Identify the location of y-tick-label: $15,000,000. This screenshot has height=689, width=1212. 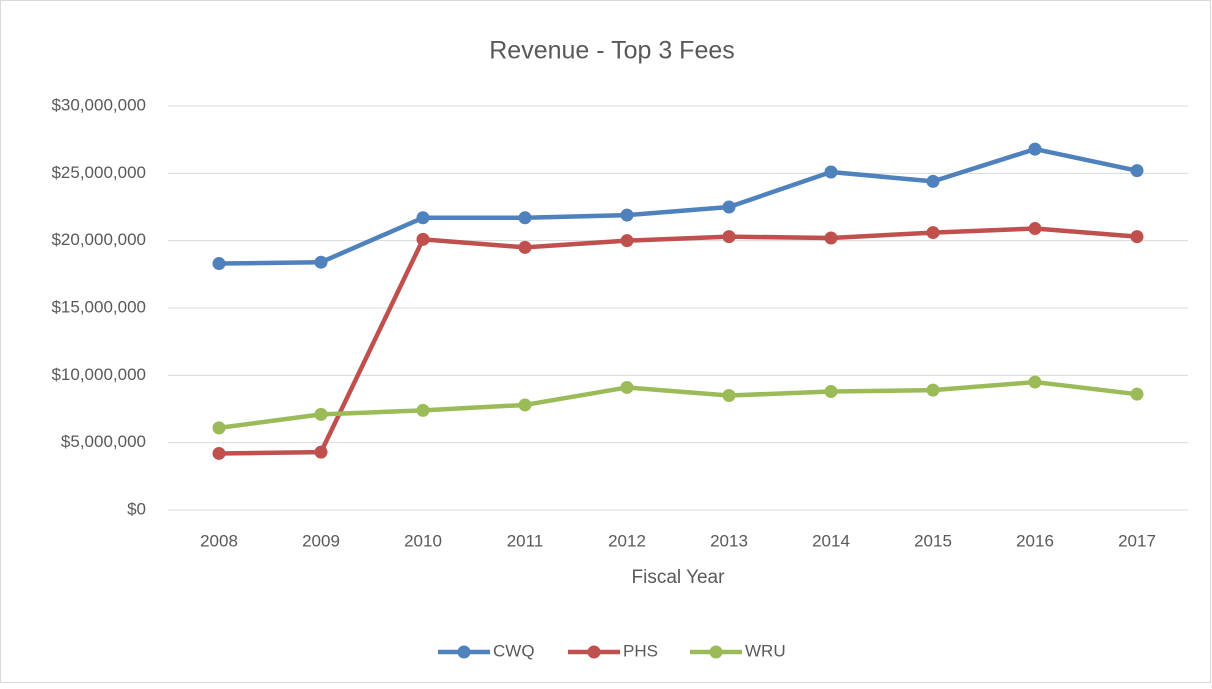
(98, 306).